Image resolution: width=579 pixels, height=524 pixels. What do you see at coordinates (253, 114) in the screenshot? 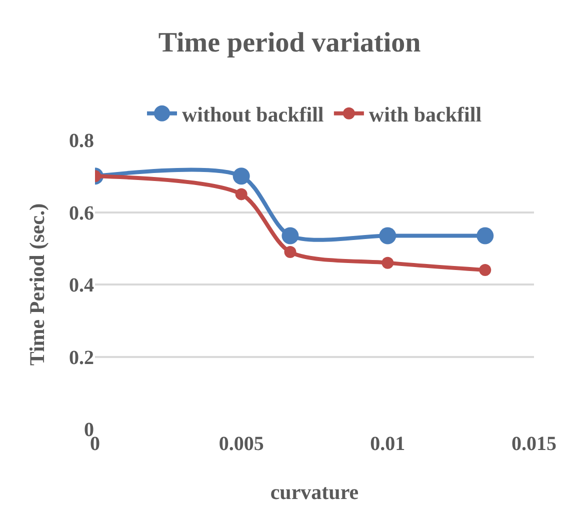
I see `legend-label: without backfill` at bounding box center [253, 114].